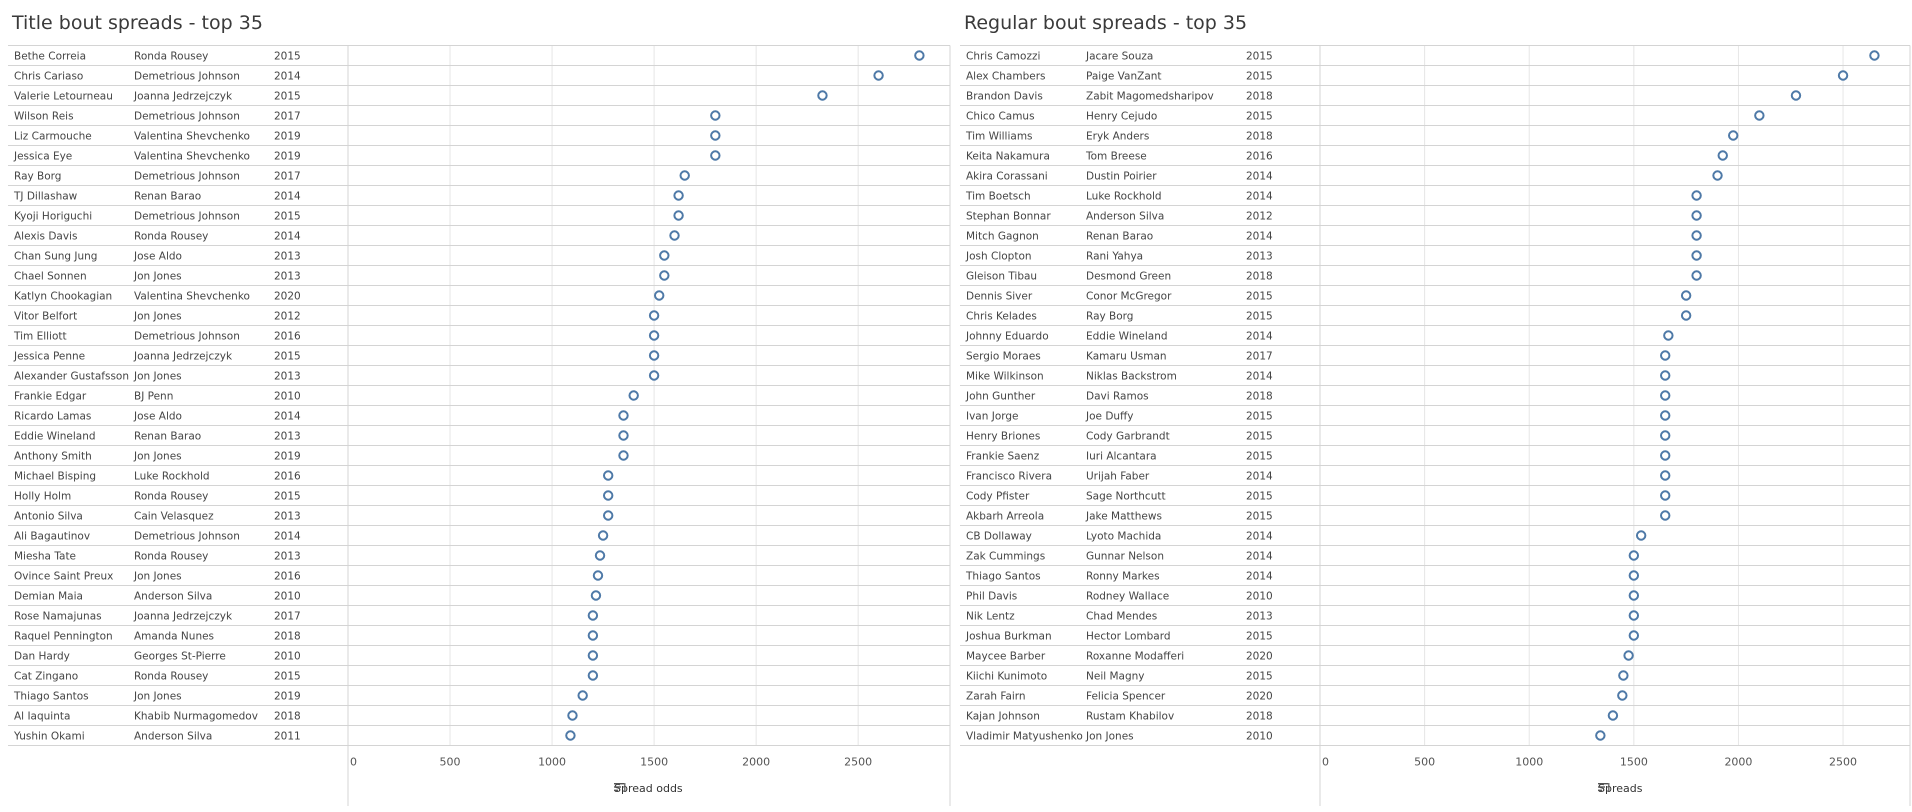  I want to click on fighter-label: Sergio Moraes, so click(1003, 357).